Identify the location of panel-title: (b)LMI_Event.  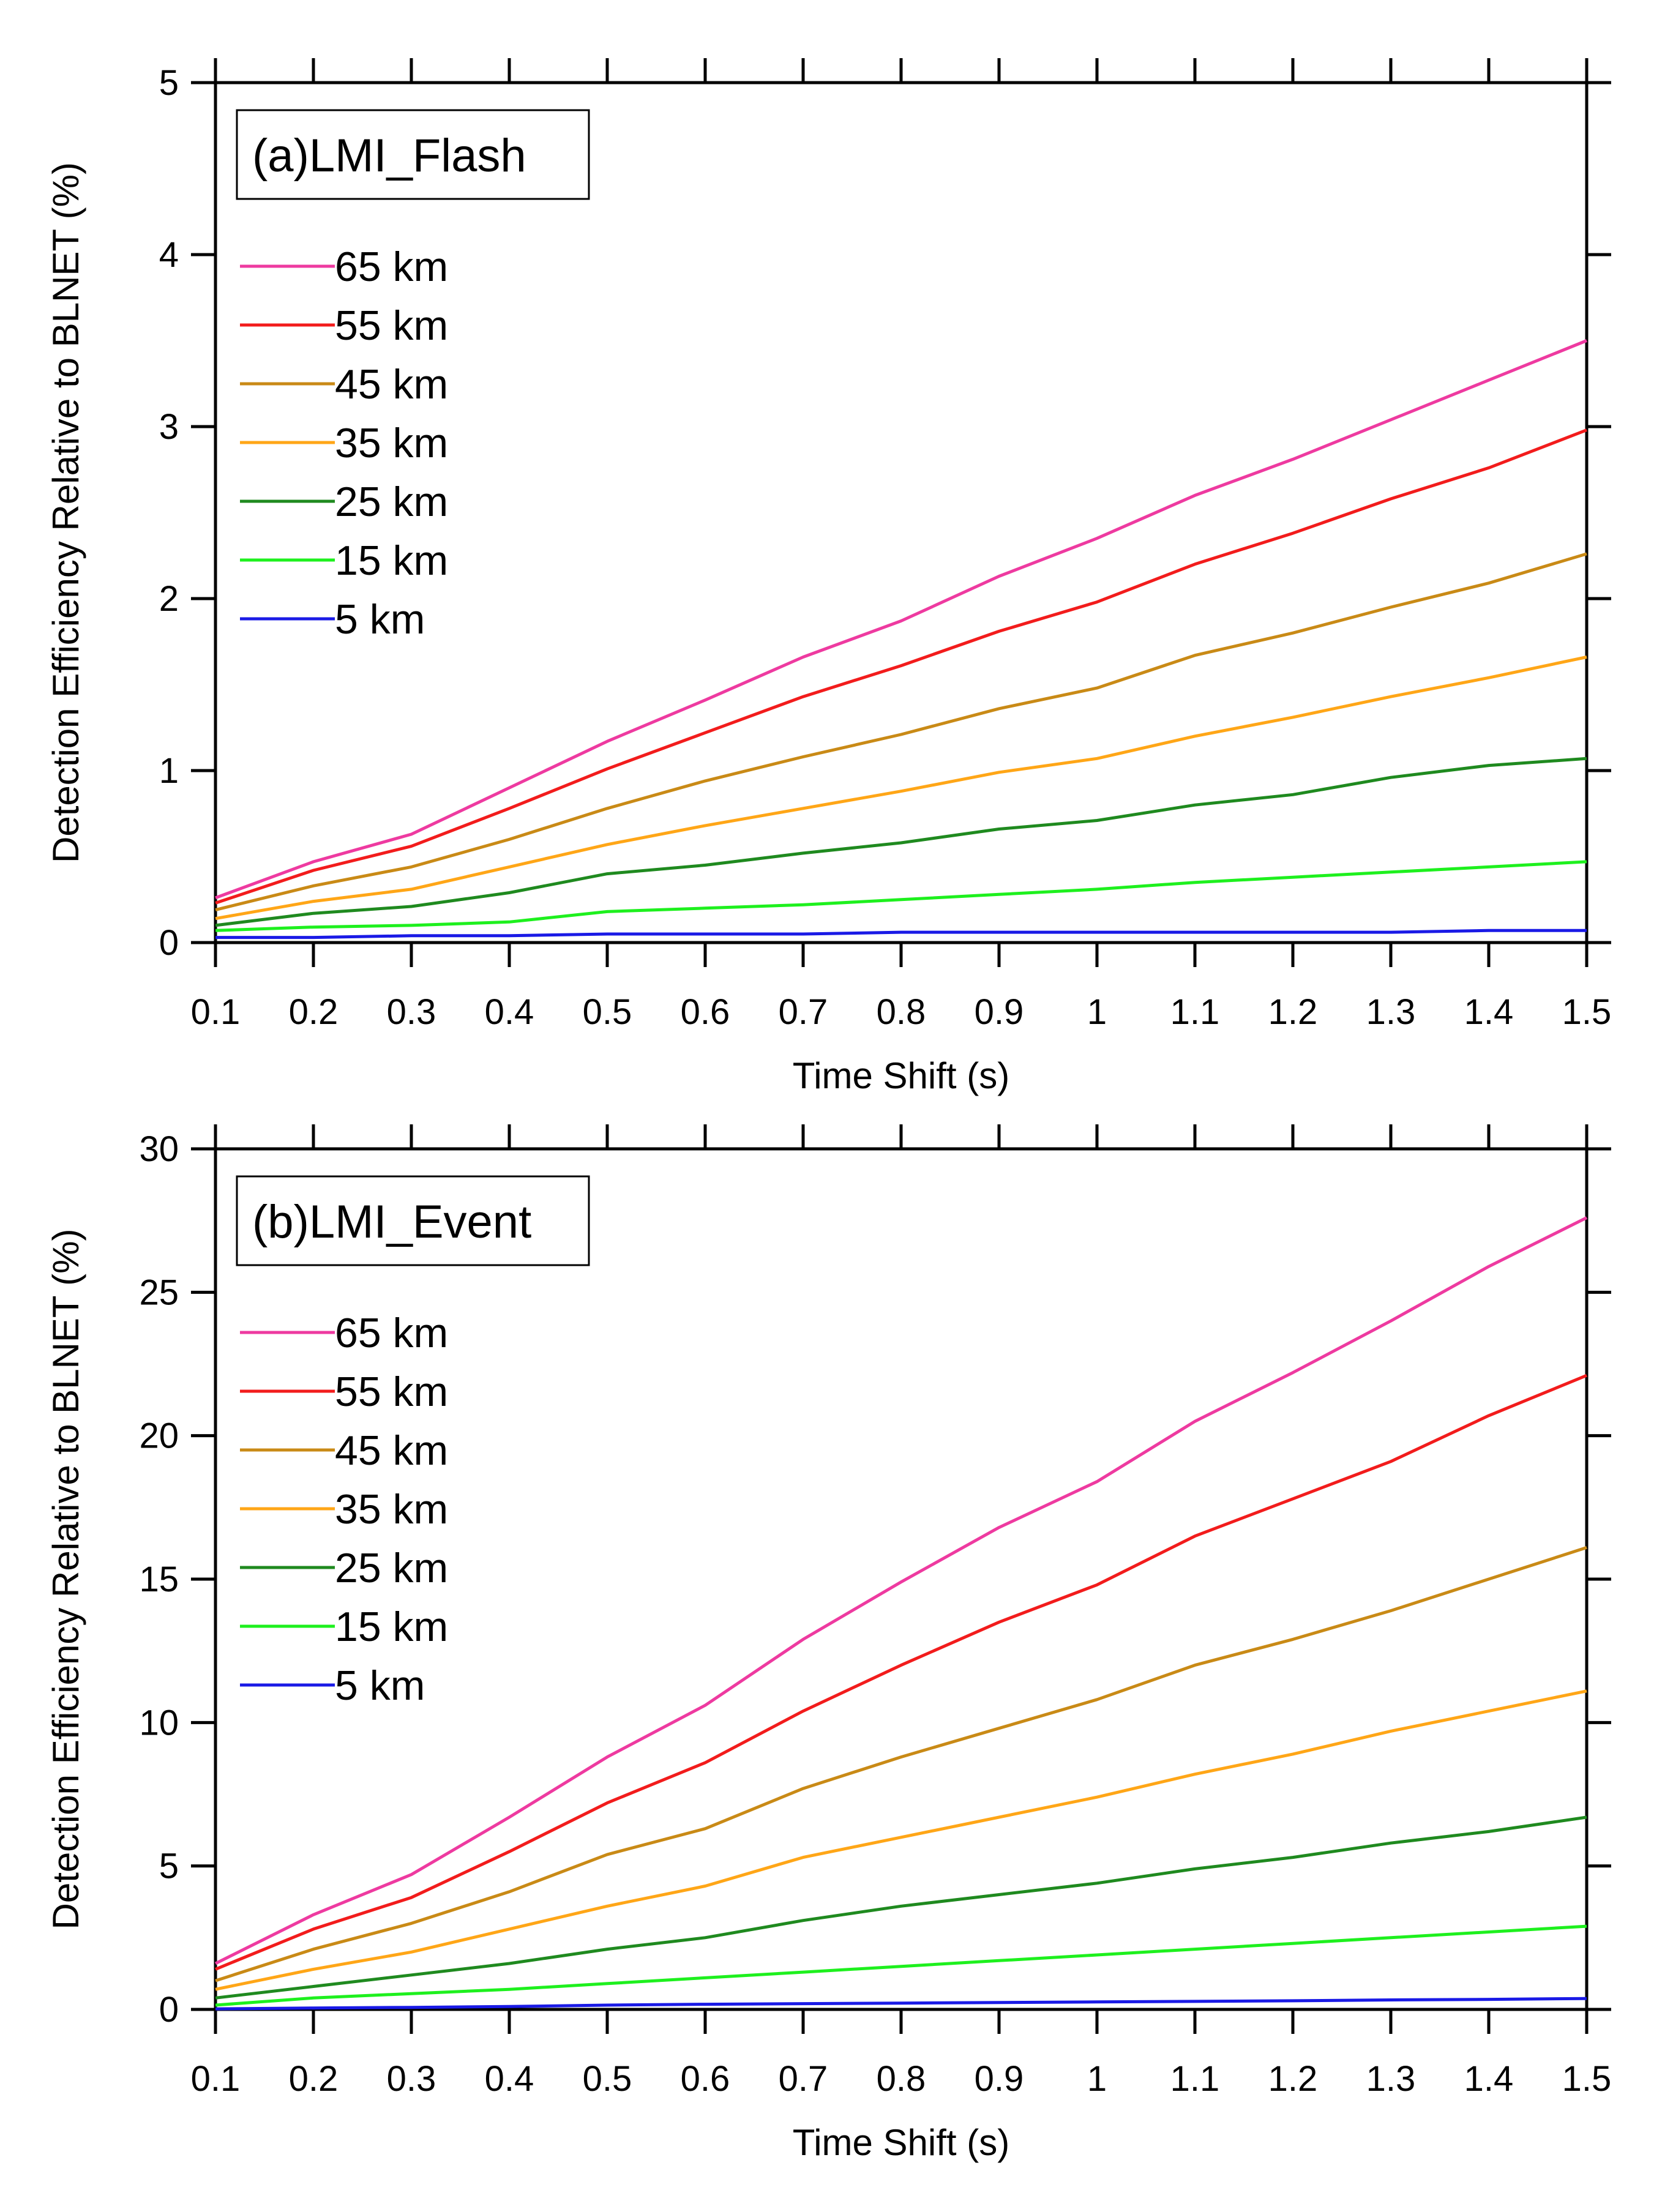
(392, 1222).